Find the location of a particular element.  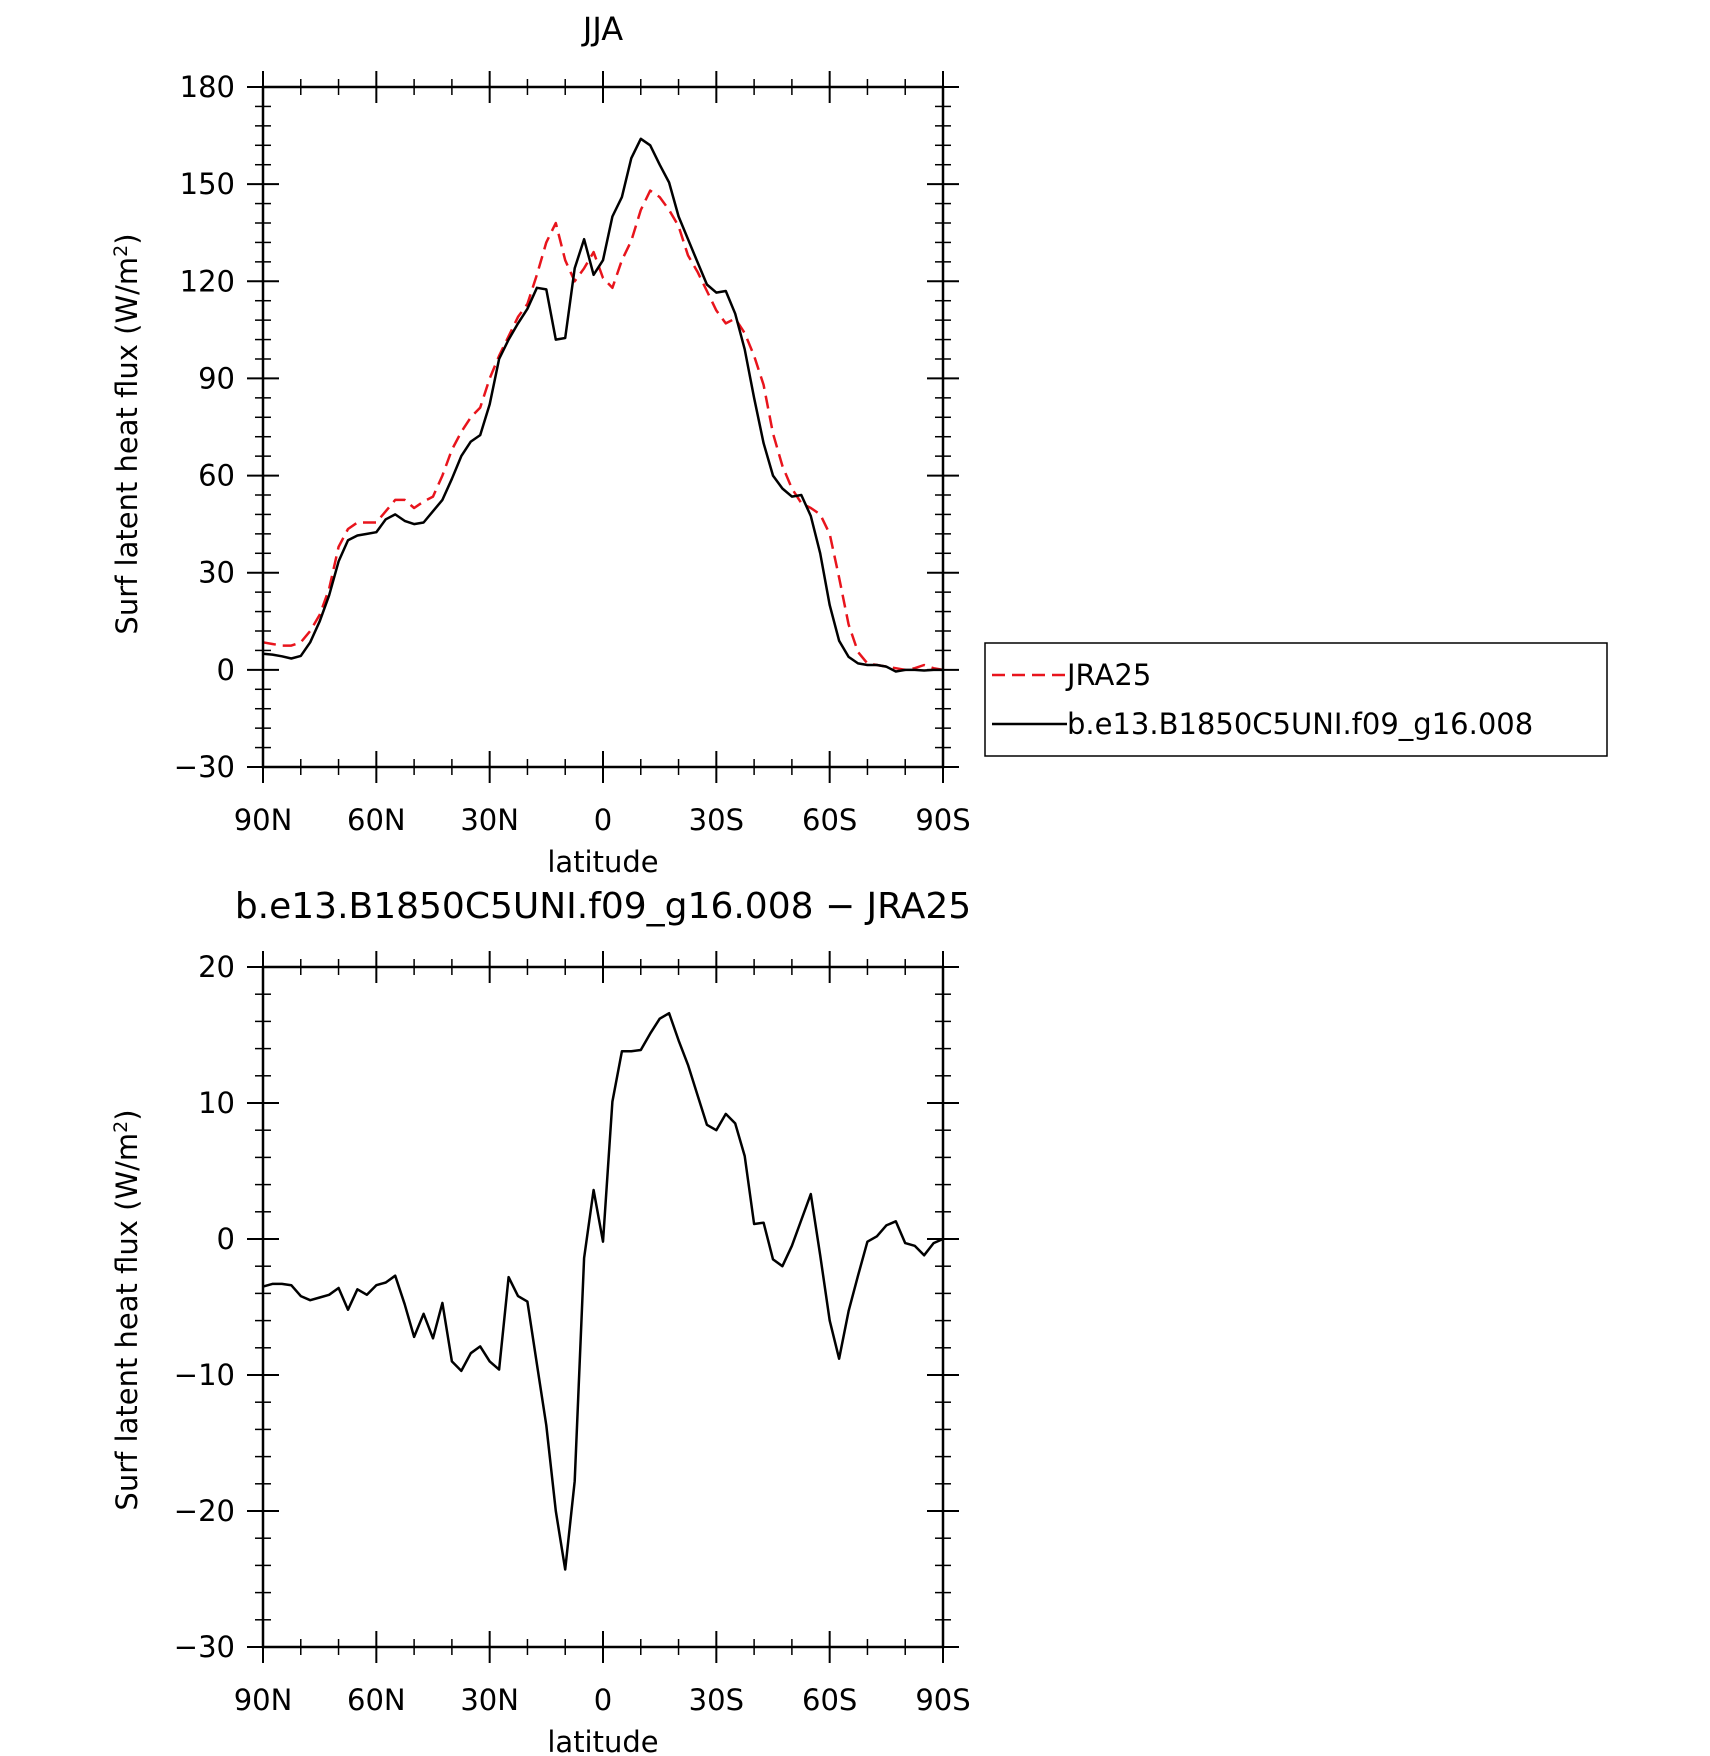

y-tick-label: 150 is located at coordinates (207, 184).